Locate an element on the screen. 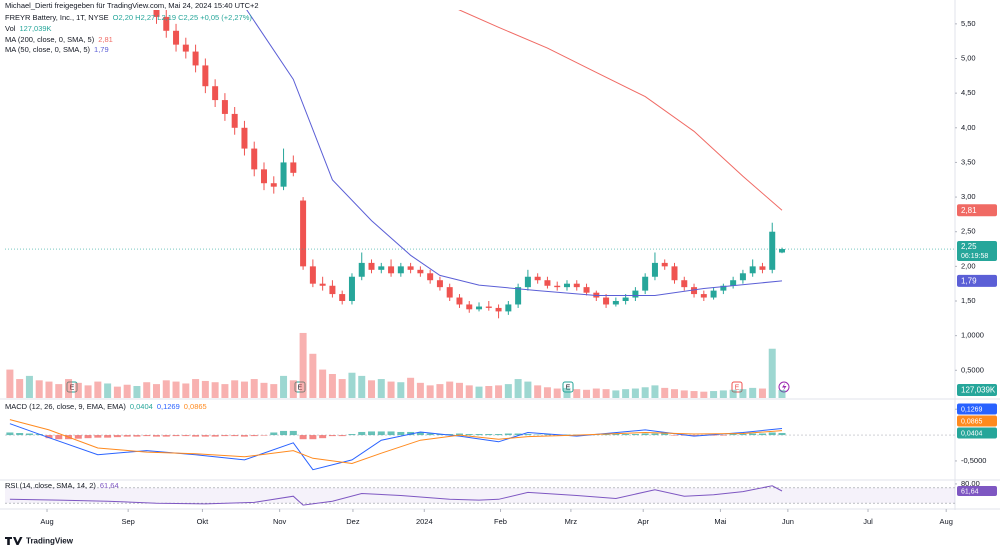 The image size is (1000, 551). event-box is located at coordinates (300, 387).